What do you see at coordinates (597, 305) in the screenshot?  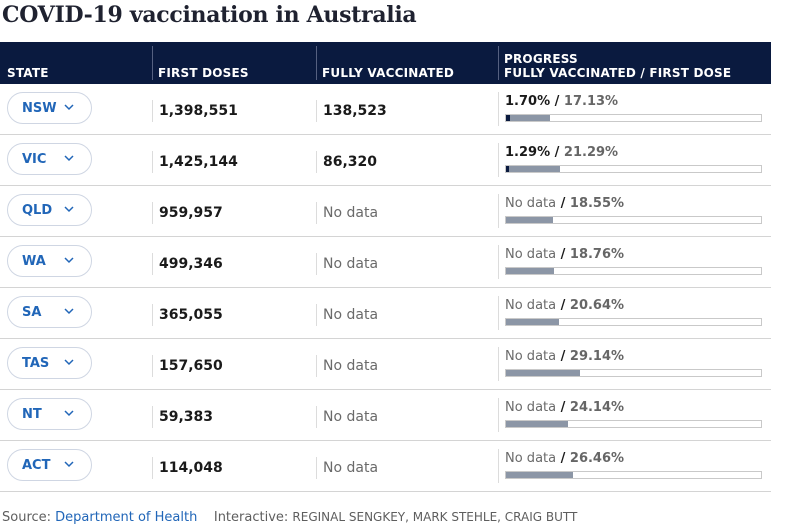 I see `progress-first-pct: 20.64%` at bounding box center [597, 305].